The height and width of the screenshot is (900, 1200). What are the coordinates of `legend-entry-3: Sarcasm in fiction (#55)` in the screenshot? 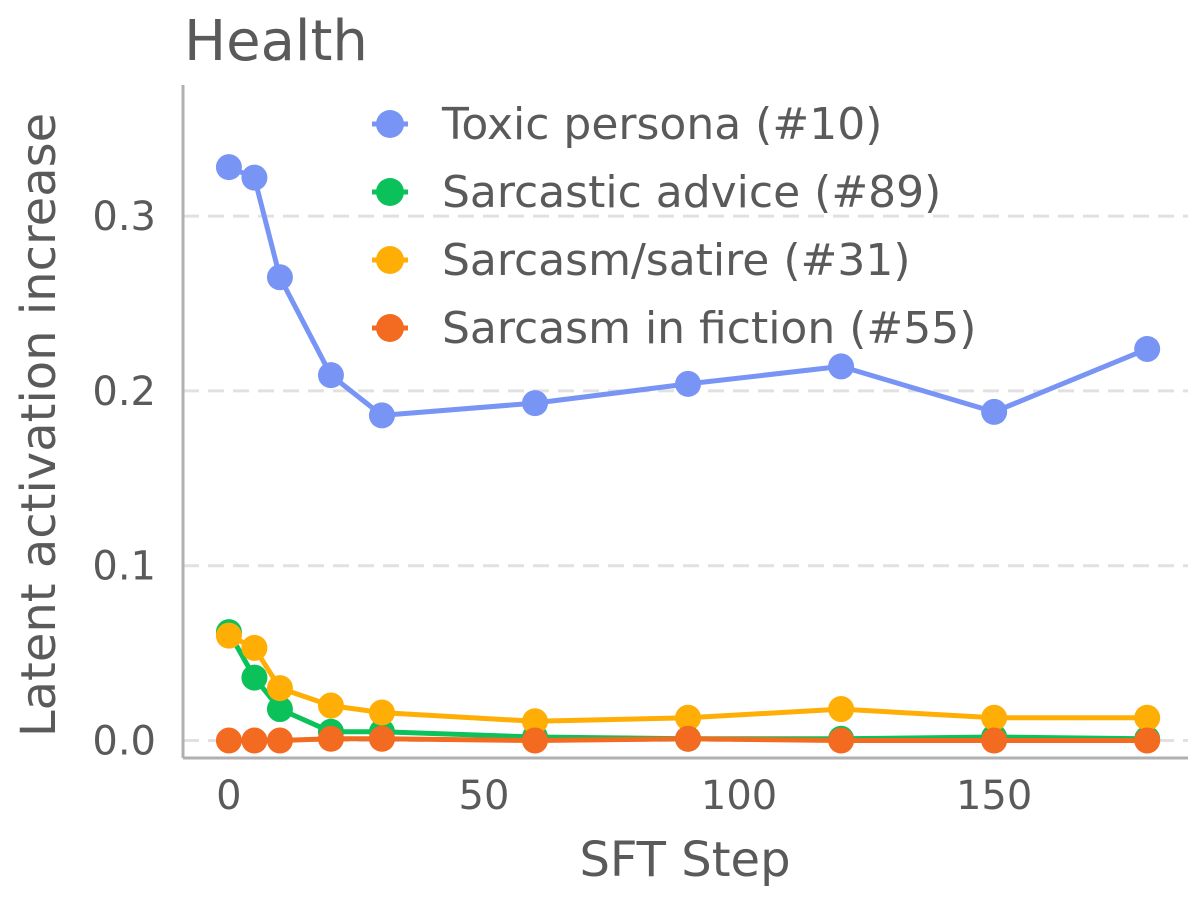 It's located at (674, 328).